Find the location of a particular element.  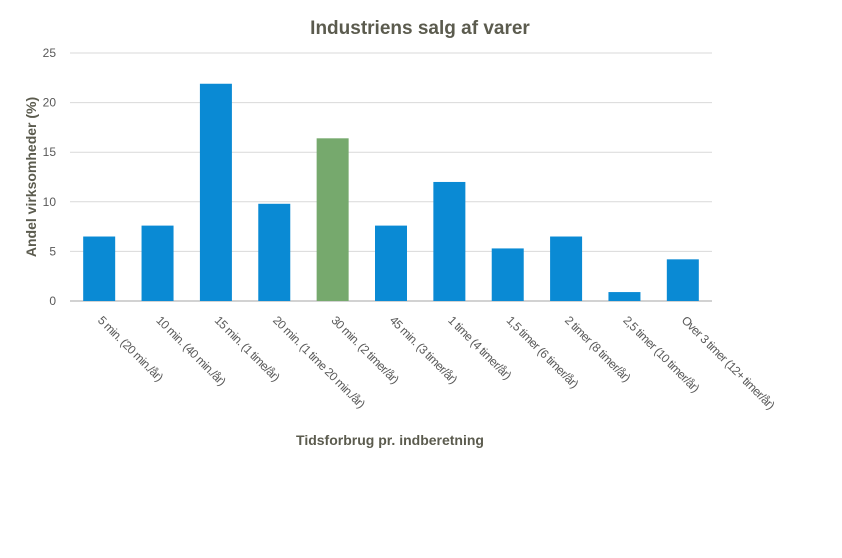

y-axis-ticks: 0 5 10 15 20 25 is located at coordinates (50, 177).